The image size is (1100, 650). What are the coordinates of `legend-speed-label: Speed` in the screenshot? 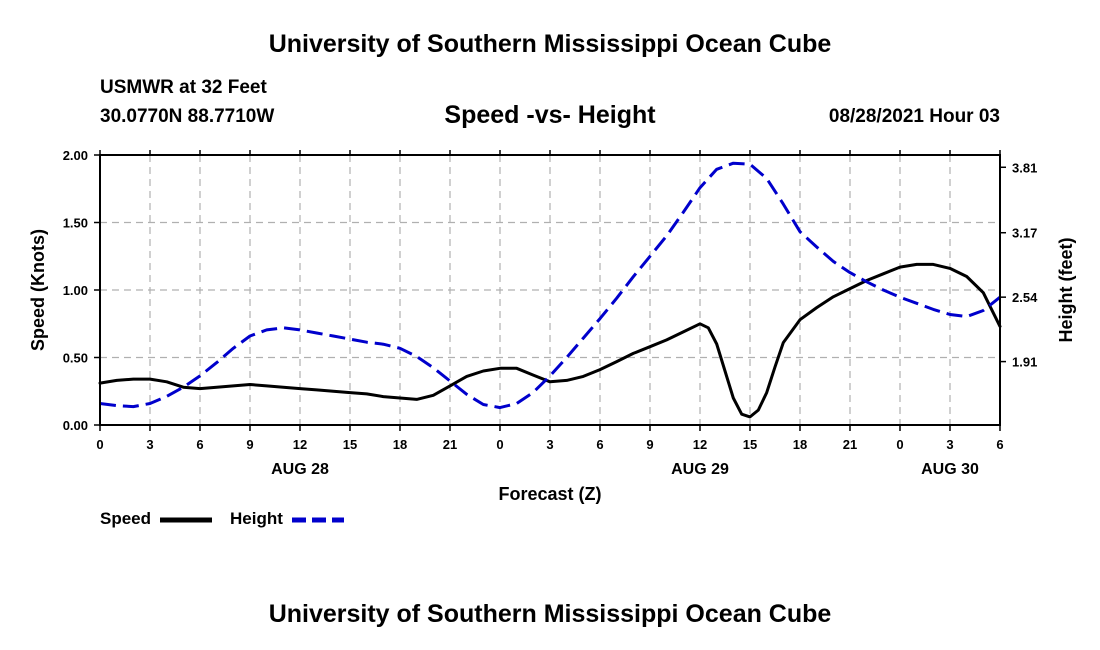 It's located at (126, 518).